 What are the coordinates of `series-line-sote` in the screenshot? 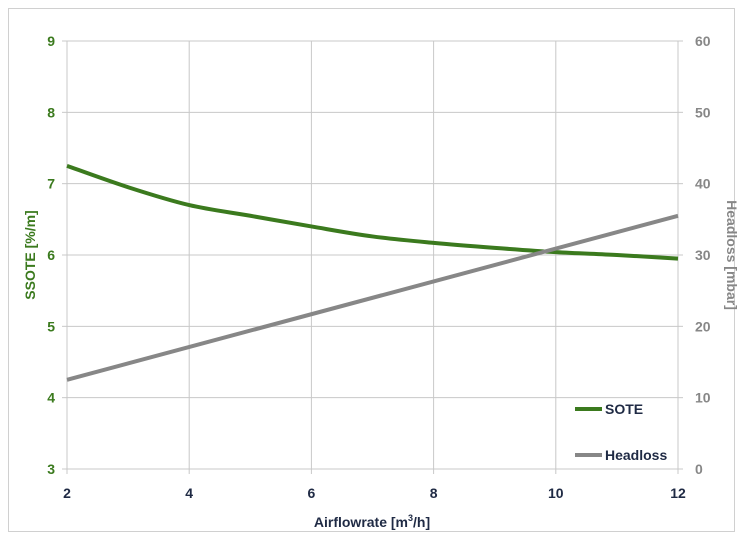 It's located at (372, 212).